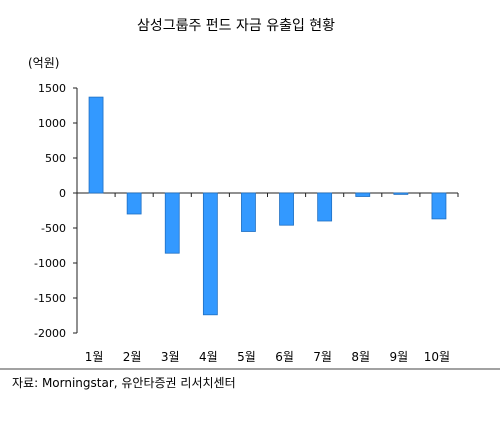  Describe the element at coordinates (43, 63) in the screenshot. I see `y-axis-unit-label: (억원)` at that location.